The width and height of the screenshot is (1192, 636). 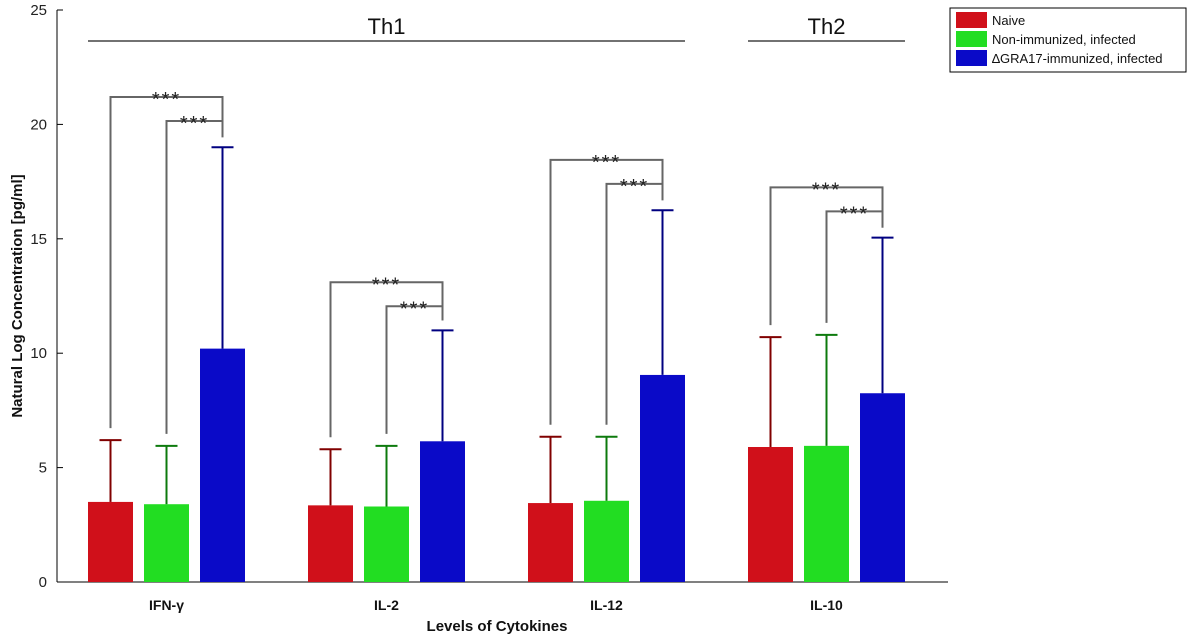 I want to click on legend-label: Non-immunized, infected, so click(x=1064, y=39).